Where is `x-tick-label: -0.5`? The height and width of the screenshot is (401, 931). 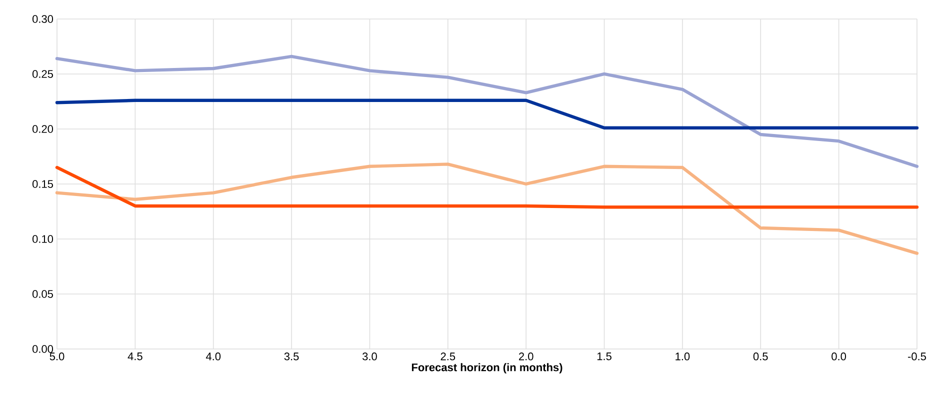
x-tick-label: -0.5 is located at coordinates (917, 356).